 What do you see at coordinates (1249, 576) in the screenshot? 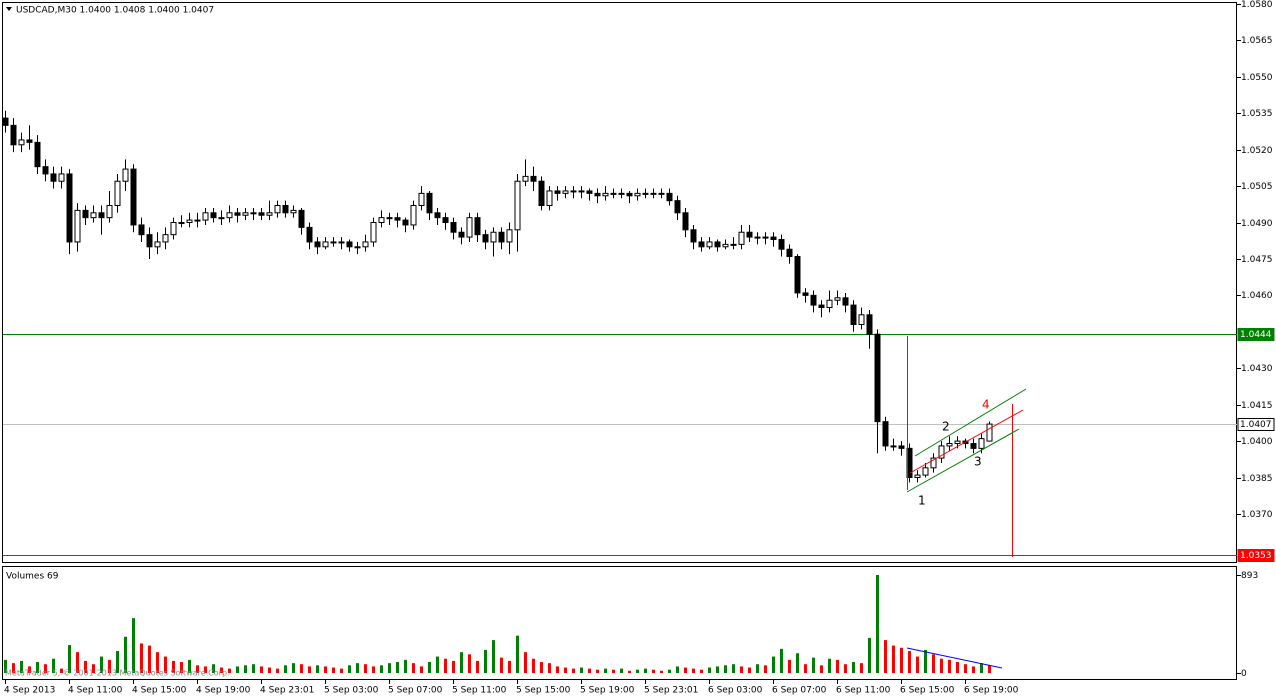
I see `y-tick-label: 893` at bounding box center [1249, 576].